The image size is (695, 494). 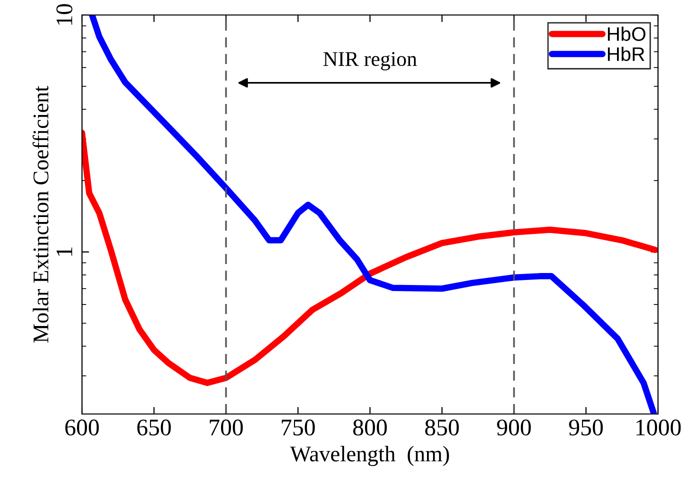 I want to click on legend-label: HbO, so click(x=627, y=33).